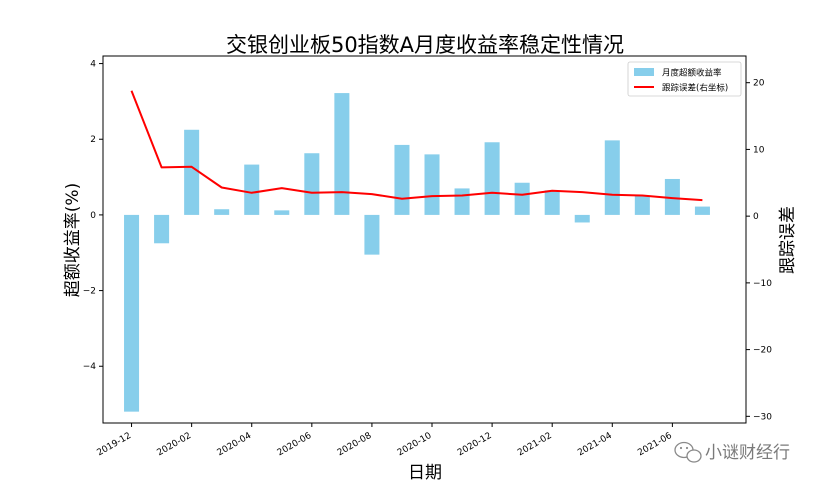  What do you see at coordinates (175, 444) in the screenshot?
I see `x-tick-label: 2020-02` at bounding box center [175, 444].